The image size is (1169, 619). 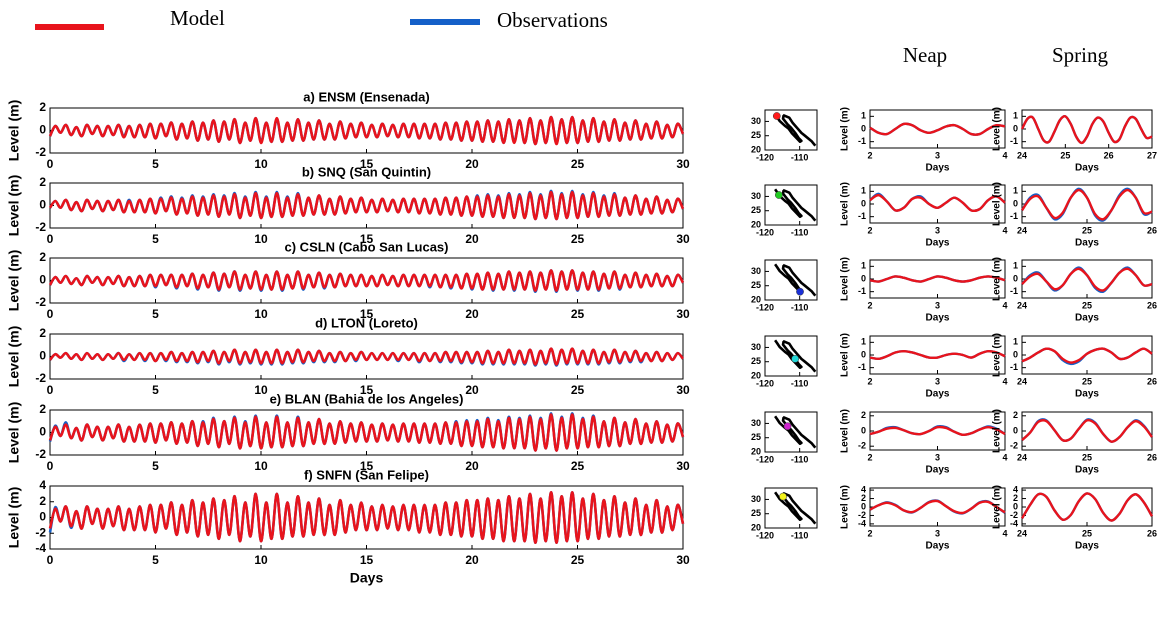 What do you see at coordinates (366, 322) in the screenshot?
I see `panel-title: d) LTON (Loreto)` at bounding box center [366, 322].